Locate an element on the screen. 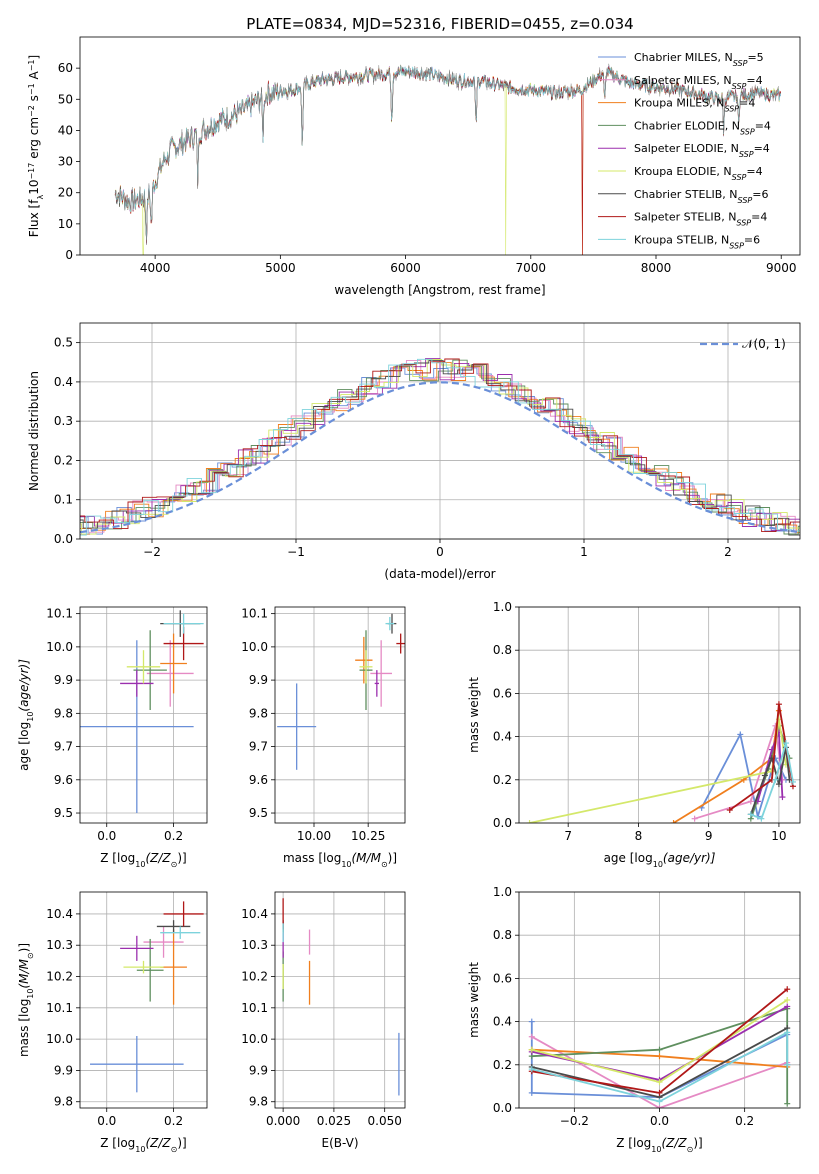 This screenshot has height=1174, width=819. x-axis-label-part: ⊙ is located at coordinates (174, 1149).